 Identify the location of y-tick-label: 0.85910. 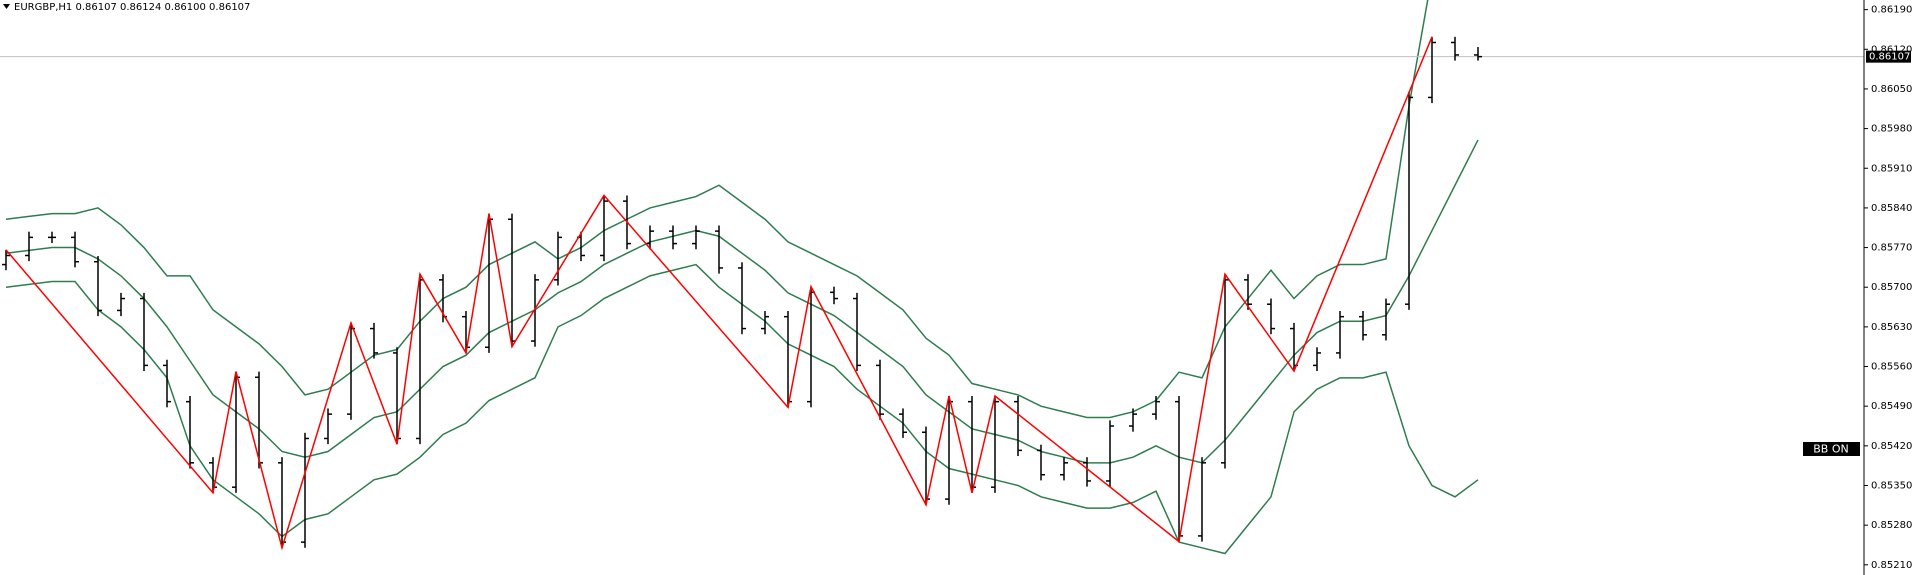
(1891, 168).